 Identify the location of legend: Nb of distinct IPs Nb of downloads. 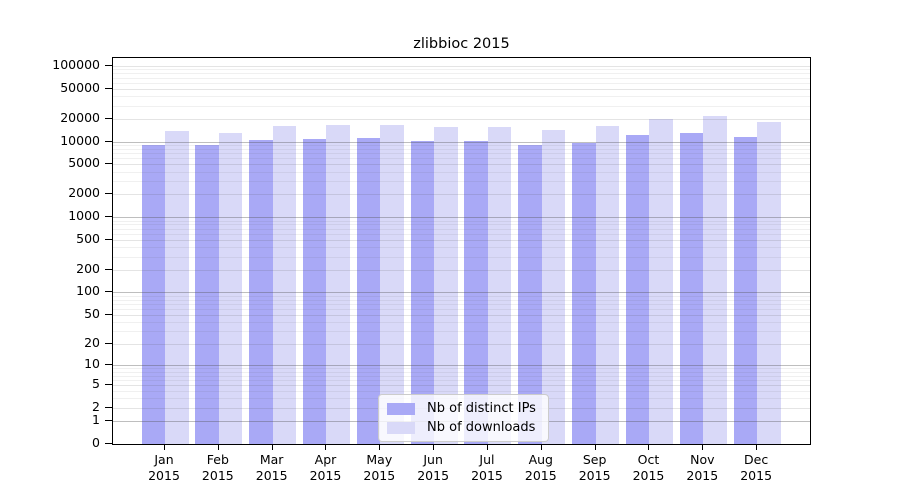
(463, 418).